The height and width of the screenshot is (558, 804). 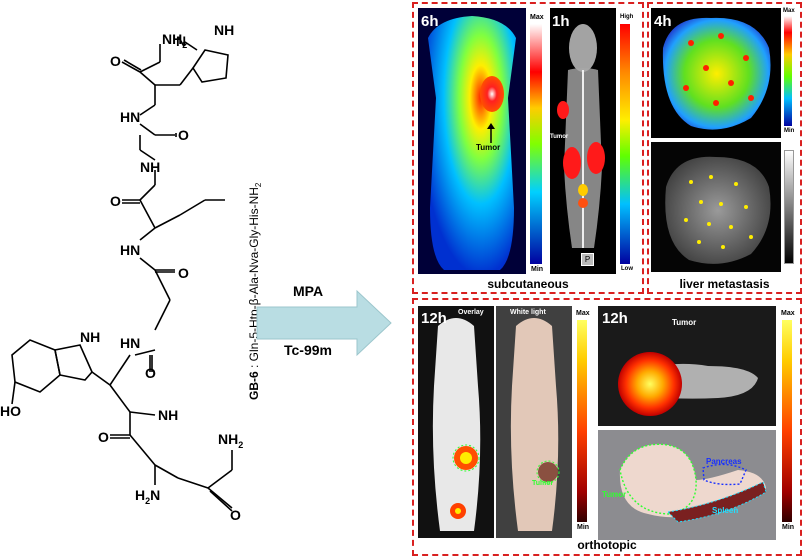 I want to click on atom-hn-2: HN, so click(x=130, y=250).